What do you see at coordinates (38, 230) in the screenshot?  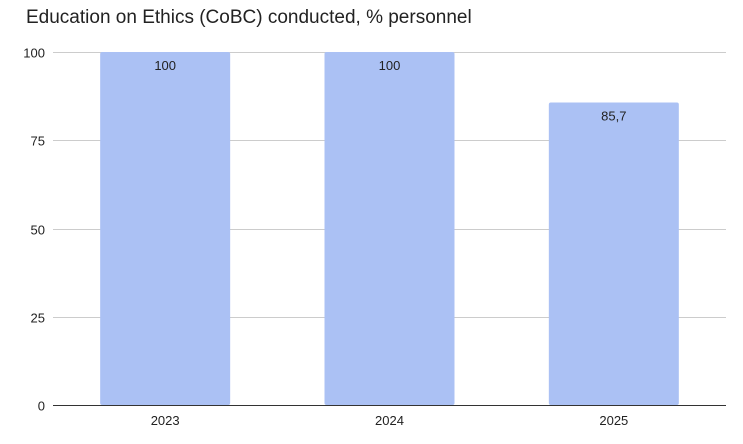 I see `y-tick-label: 50` at bounding box center [38, 230].